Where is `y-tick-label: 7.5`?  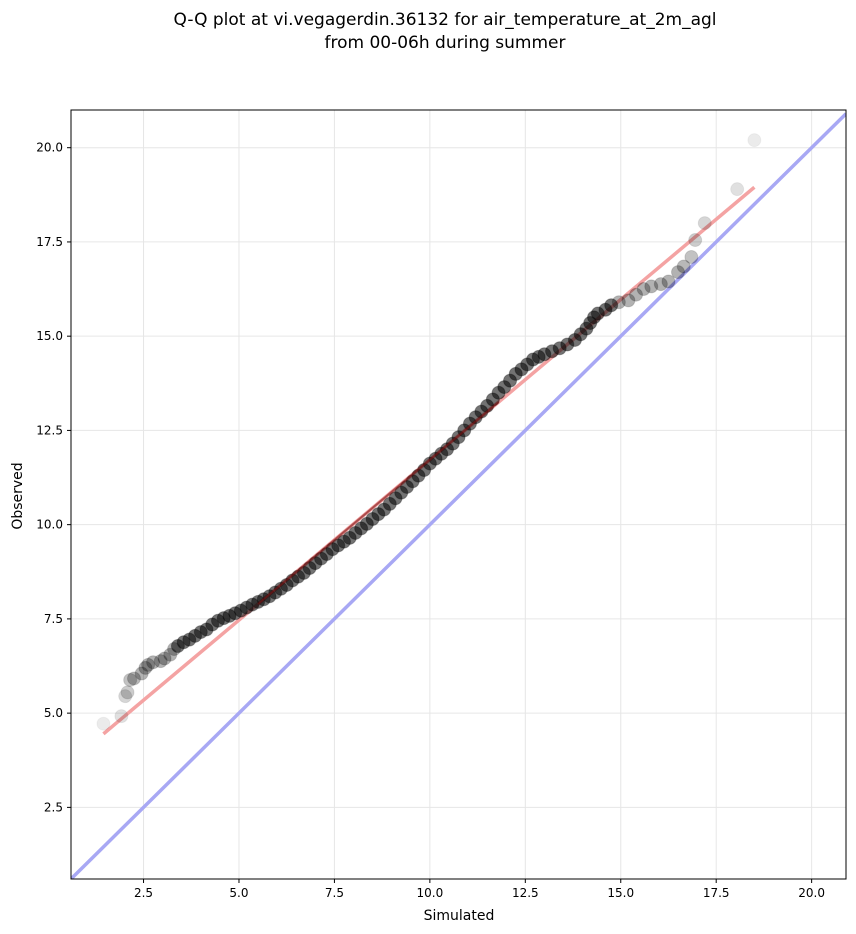 y-tick-label: 7.5 is located at coordinates (53, 619).